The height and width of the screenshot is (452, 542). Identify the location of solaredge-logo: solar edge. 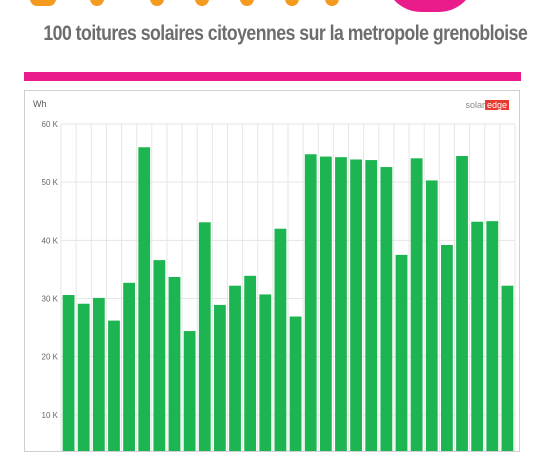
(487, 105).